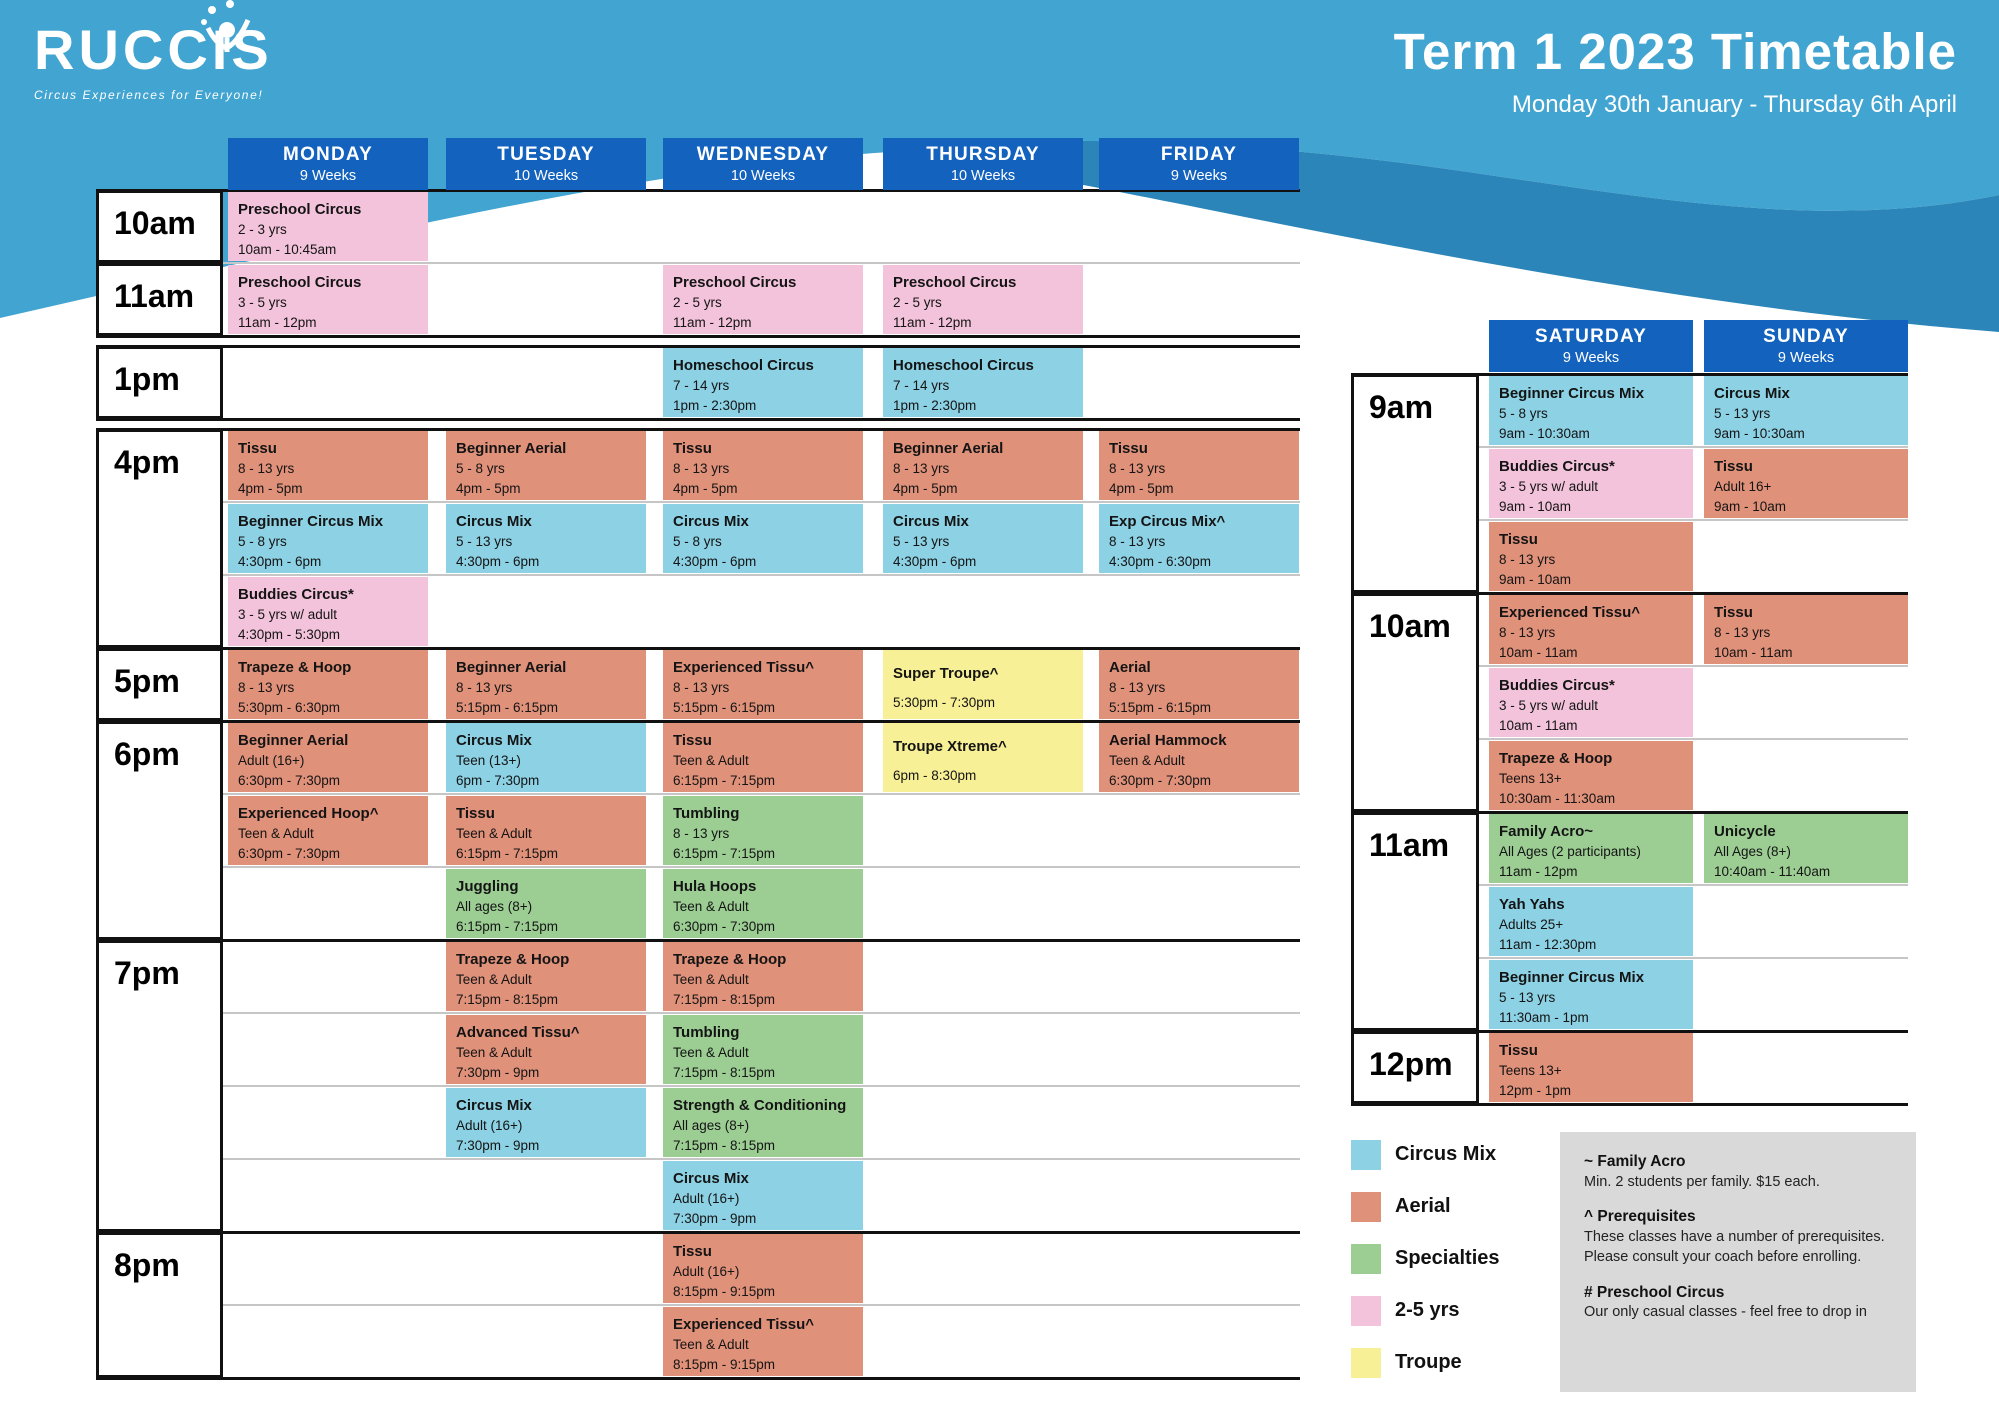  What do you see at coordinates (287, 250) in the screenshot?
I see `class-time: 10am - 10:45am` at bounding box center [287, 250].